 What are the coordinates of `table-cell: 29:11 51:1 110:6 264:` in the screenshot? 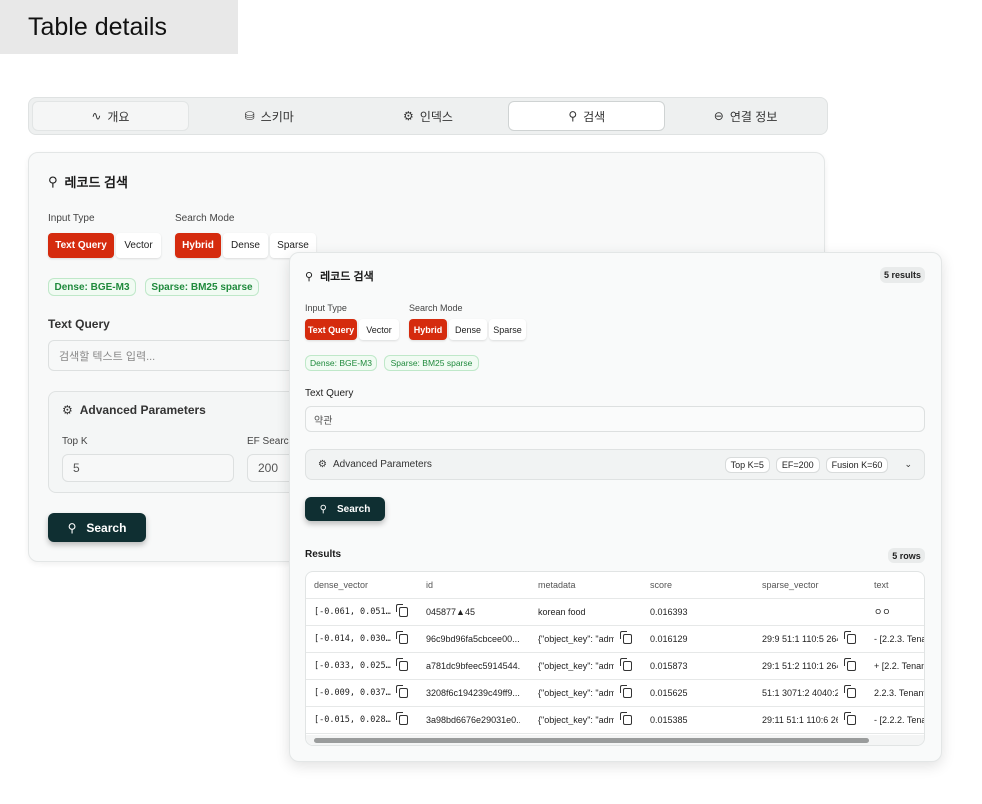 It's located at (810, 720).